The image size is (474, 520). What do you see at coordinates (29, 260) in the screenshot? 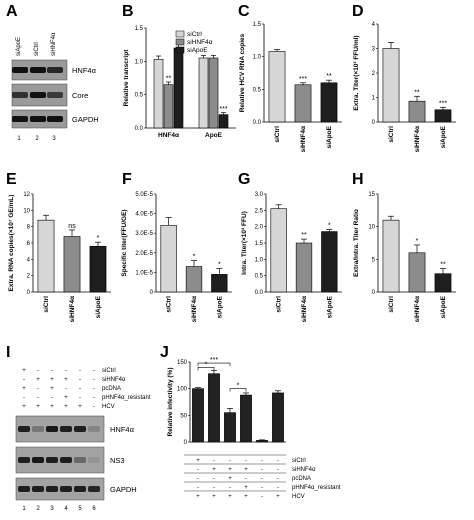
I see `y-tick-label: 4` at bounding box center [29, 260].